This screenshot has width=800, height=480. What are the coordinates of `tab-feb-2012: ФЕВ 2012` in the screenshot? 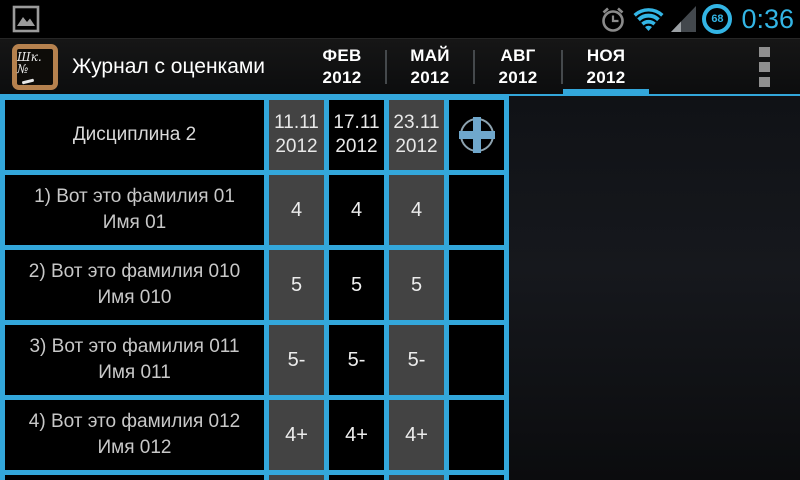 It's located at (342, 66).